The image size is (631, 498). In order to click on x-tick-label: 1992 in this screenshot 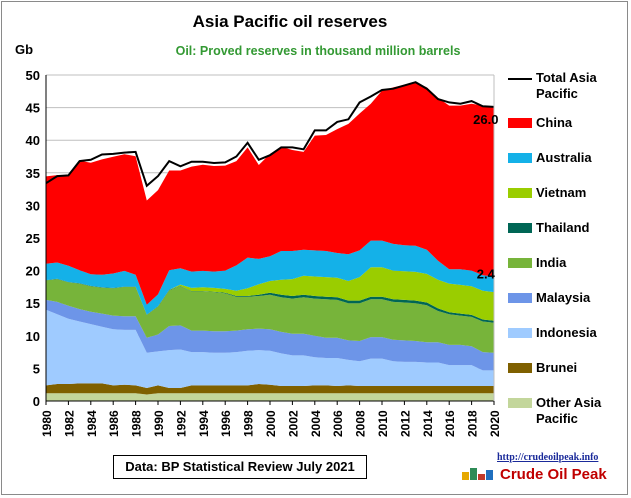, I will do `click(181, 423)`.